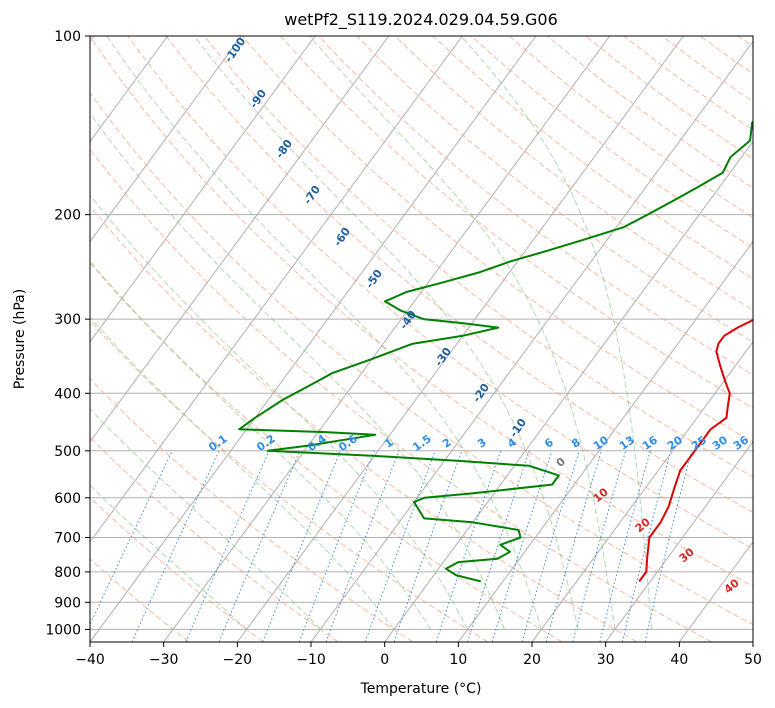 This screenshot has width=775, height=708. What do you see at coordinates (67, 37) in the screenshot?
I see `y-tick-label: 100` at bounding box center [67, 37].